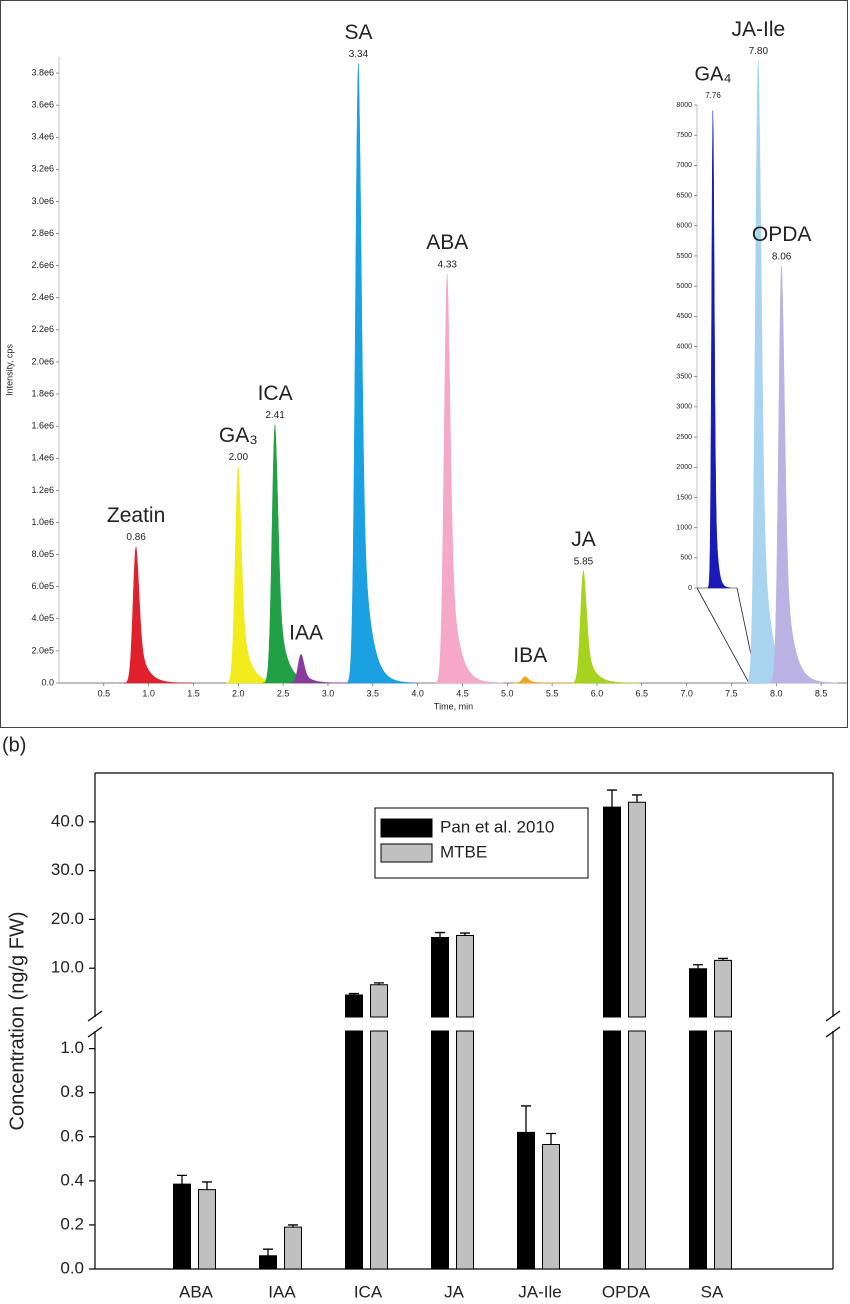  Describe the element at coordinates (447, 264) in the screenshot. I see `peak-rt-label: 4.33` at that location.